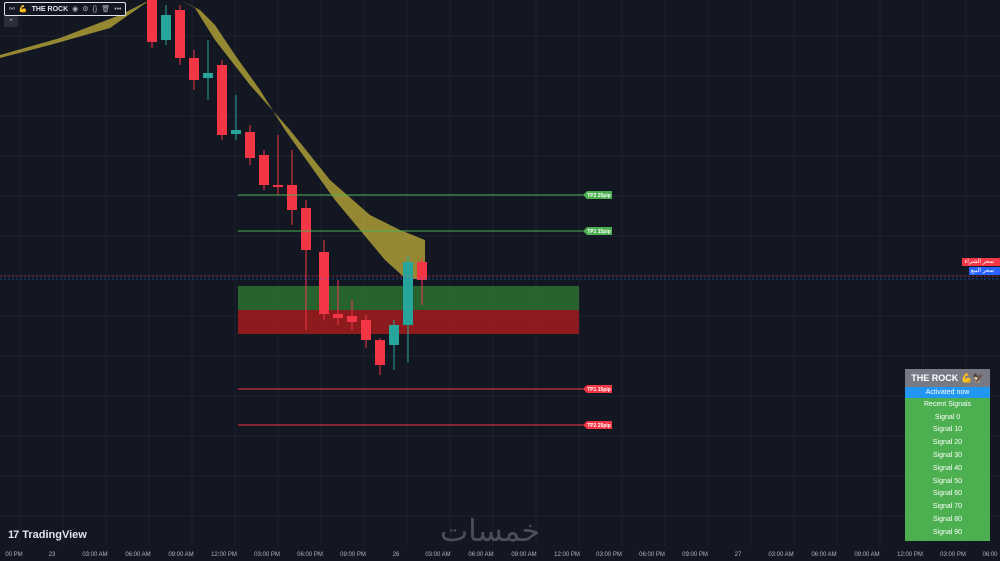  Describe the element at coordinates (118, 9) in the screenshot. I see `more-icon: •••` at that location.